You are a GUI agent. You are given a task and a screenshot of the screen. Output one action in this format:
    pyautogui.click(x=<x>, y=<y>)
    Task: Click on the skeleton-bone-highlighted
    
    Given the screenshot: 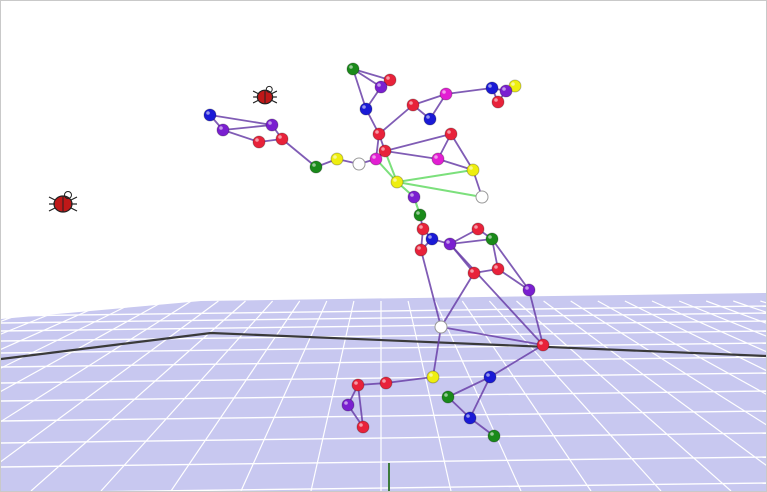 What is the action you would take?
    pyautogui.click(x=435, y=176)
    